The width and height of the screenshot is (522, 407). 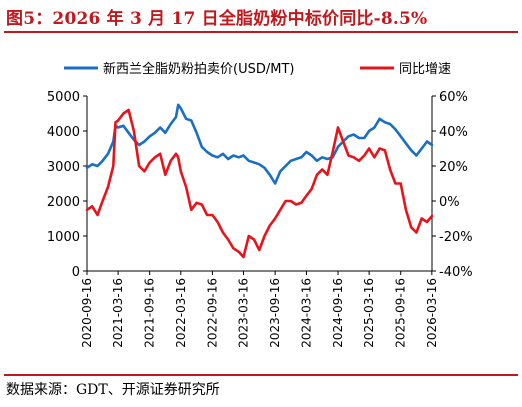 I want to click on x-tick-label: 2026-03-16, so click(x=432, y=313).